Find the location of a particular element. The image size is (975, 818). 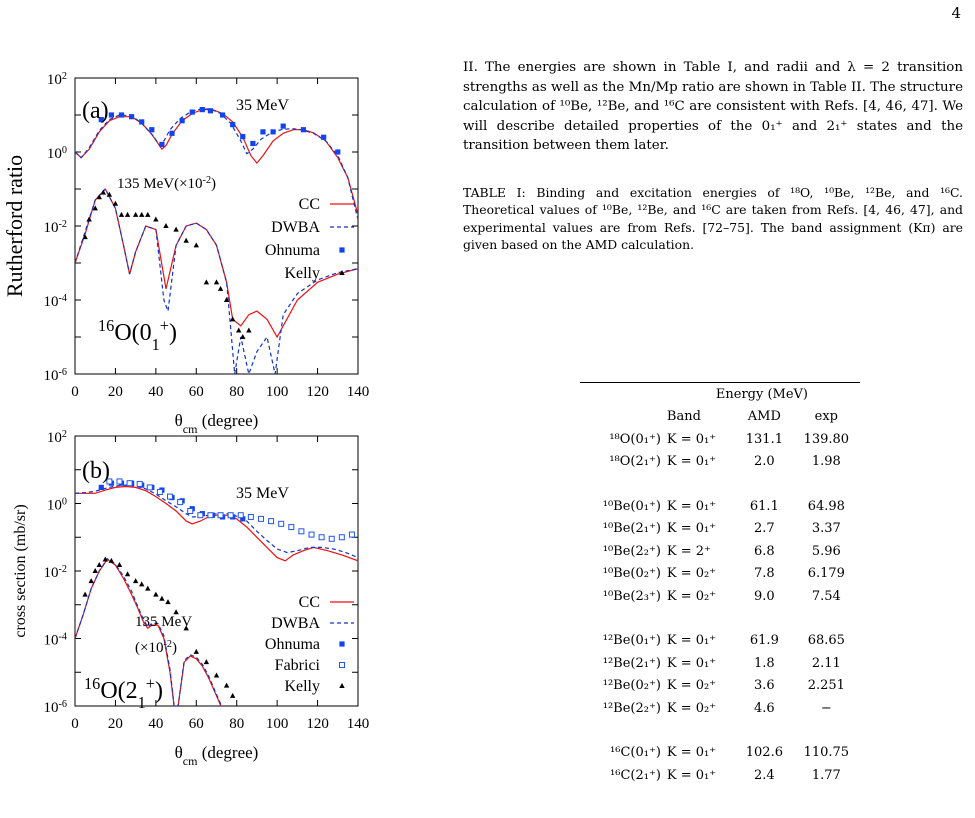

table-row: ¹²Be(0₁⁺) K = 0₁⁺ 61.9 68.65 is located at coordinates (720, 641).